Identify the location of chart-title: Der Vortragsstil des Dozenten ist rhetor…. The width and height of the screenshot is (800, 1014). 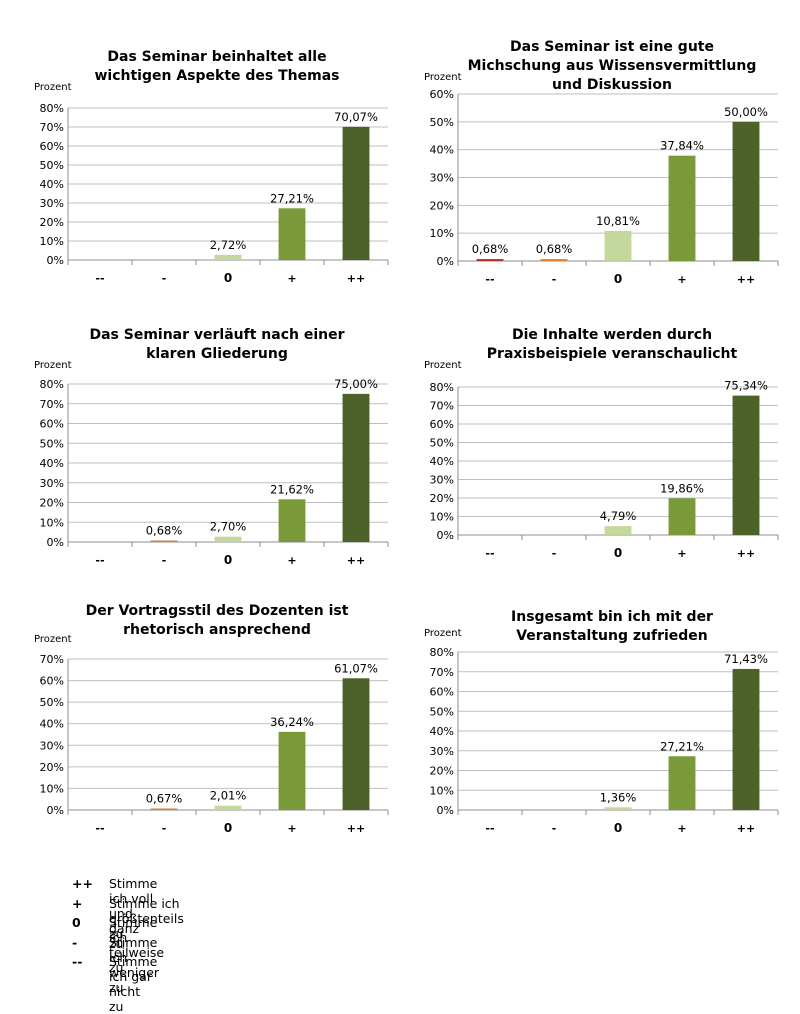
(217, 620).